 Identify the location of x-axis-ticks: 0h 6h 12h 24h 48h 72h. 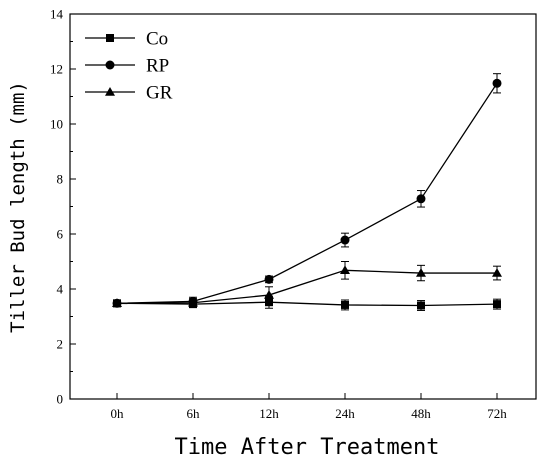
(309, 407).